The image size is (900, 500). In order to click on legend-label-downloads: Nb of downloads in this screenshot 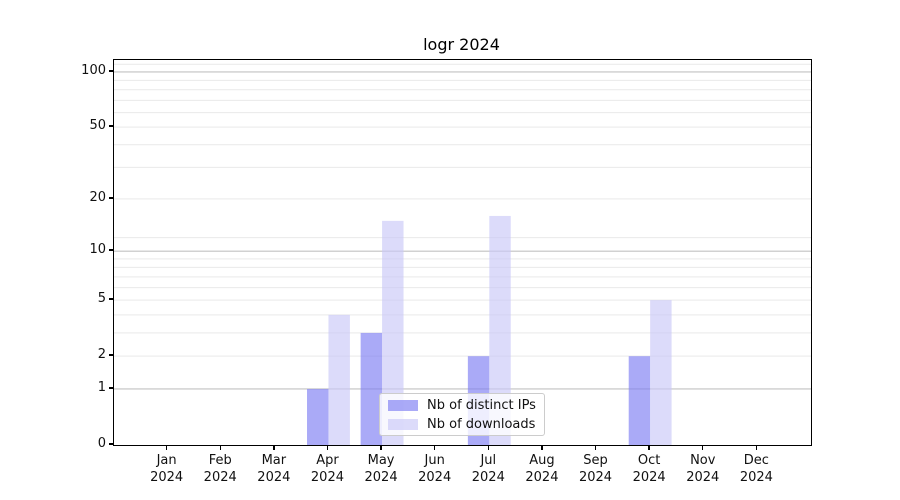, I will do `click(481, 424)`.